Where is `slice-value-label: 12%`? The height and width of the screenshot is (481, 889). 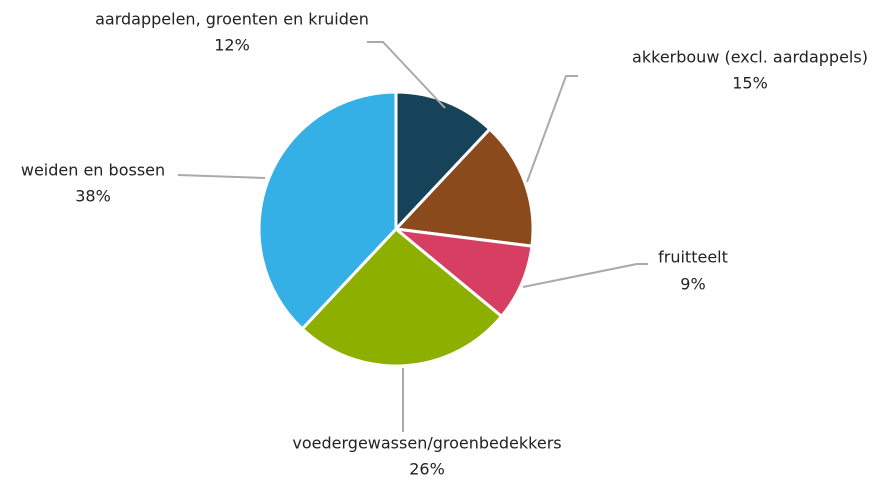
slice-value-label: 12% is located at coordinates (232, 45).